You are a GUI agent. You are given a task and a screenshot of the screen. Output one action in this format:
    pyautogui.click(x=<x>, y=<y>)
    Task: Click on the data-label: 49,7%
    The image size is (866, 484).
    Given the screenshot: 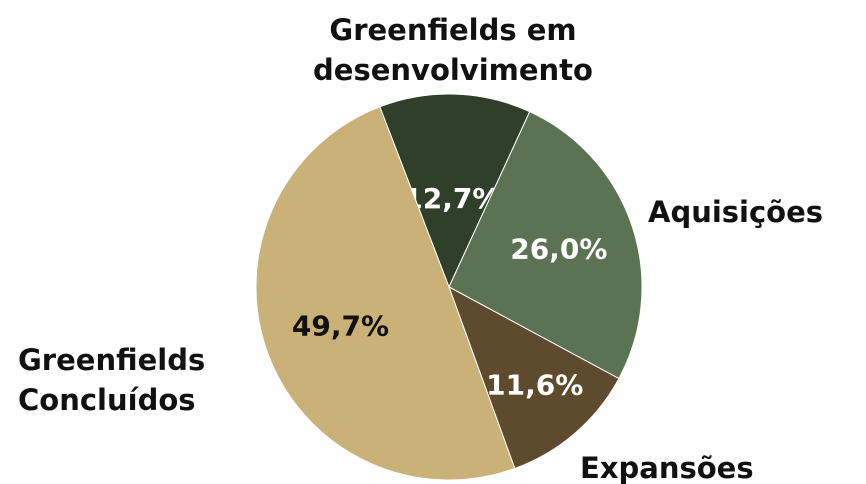 What is the action you would take?
    pyautogui.click(x=340, y=325)
    